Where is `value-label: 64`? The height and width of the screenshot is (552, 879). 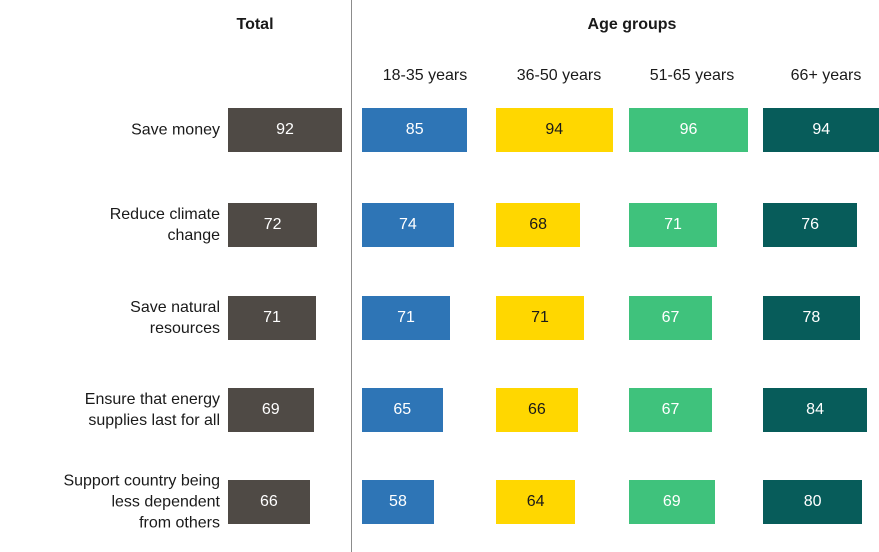 value-label: 64 is located at coordinates (535, 501).